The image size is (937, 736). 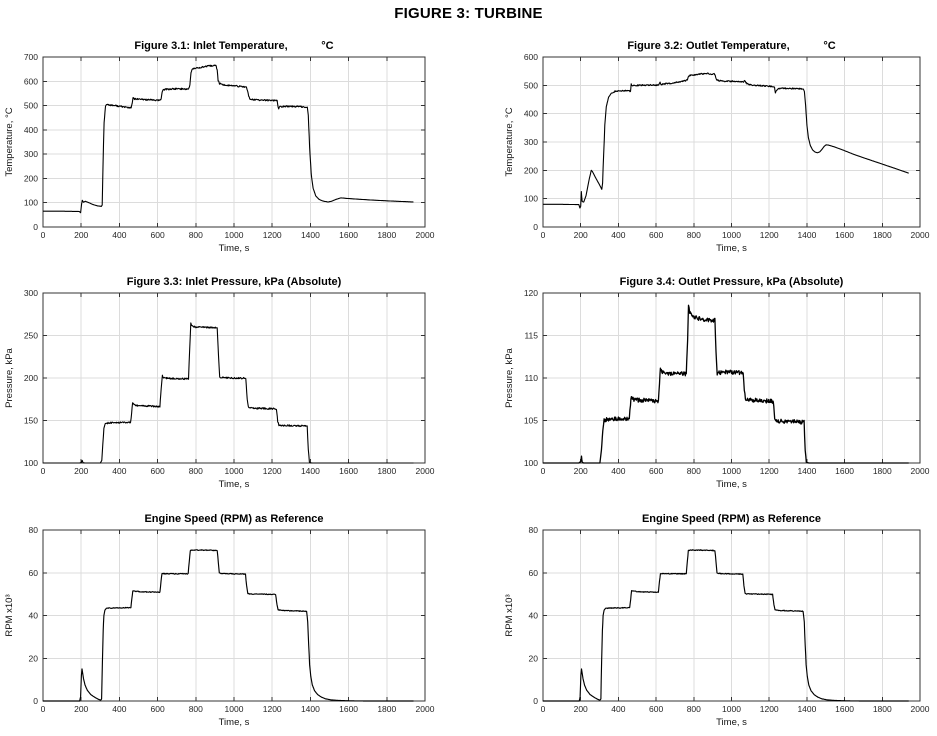 I want to click on svg-text: 250, so click(x=31, y=336).